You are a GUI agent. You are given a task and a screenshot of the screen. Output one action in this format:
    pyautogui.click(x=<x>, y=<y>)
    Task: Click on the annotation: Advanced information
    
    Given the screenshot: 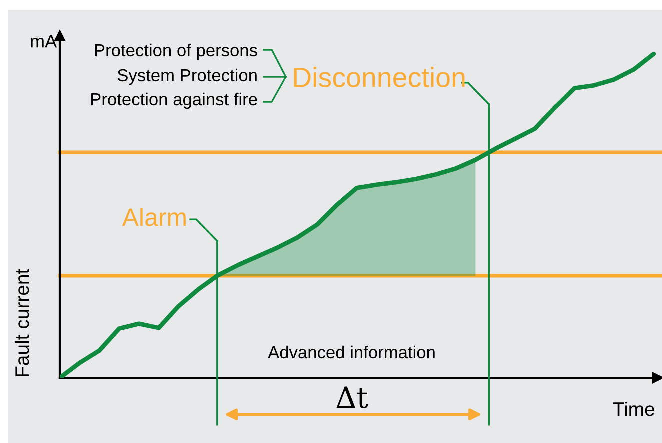 What is the action you would take?
    pyautogui.click(x=351, y=352)
    